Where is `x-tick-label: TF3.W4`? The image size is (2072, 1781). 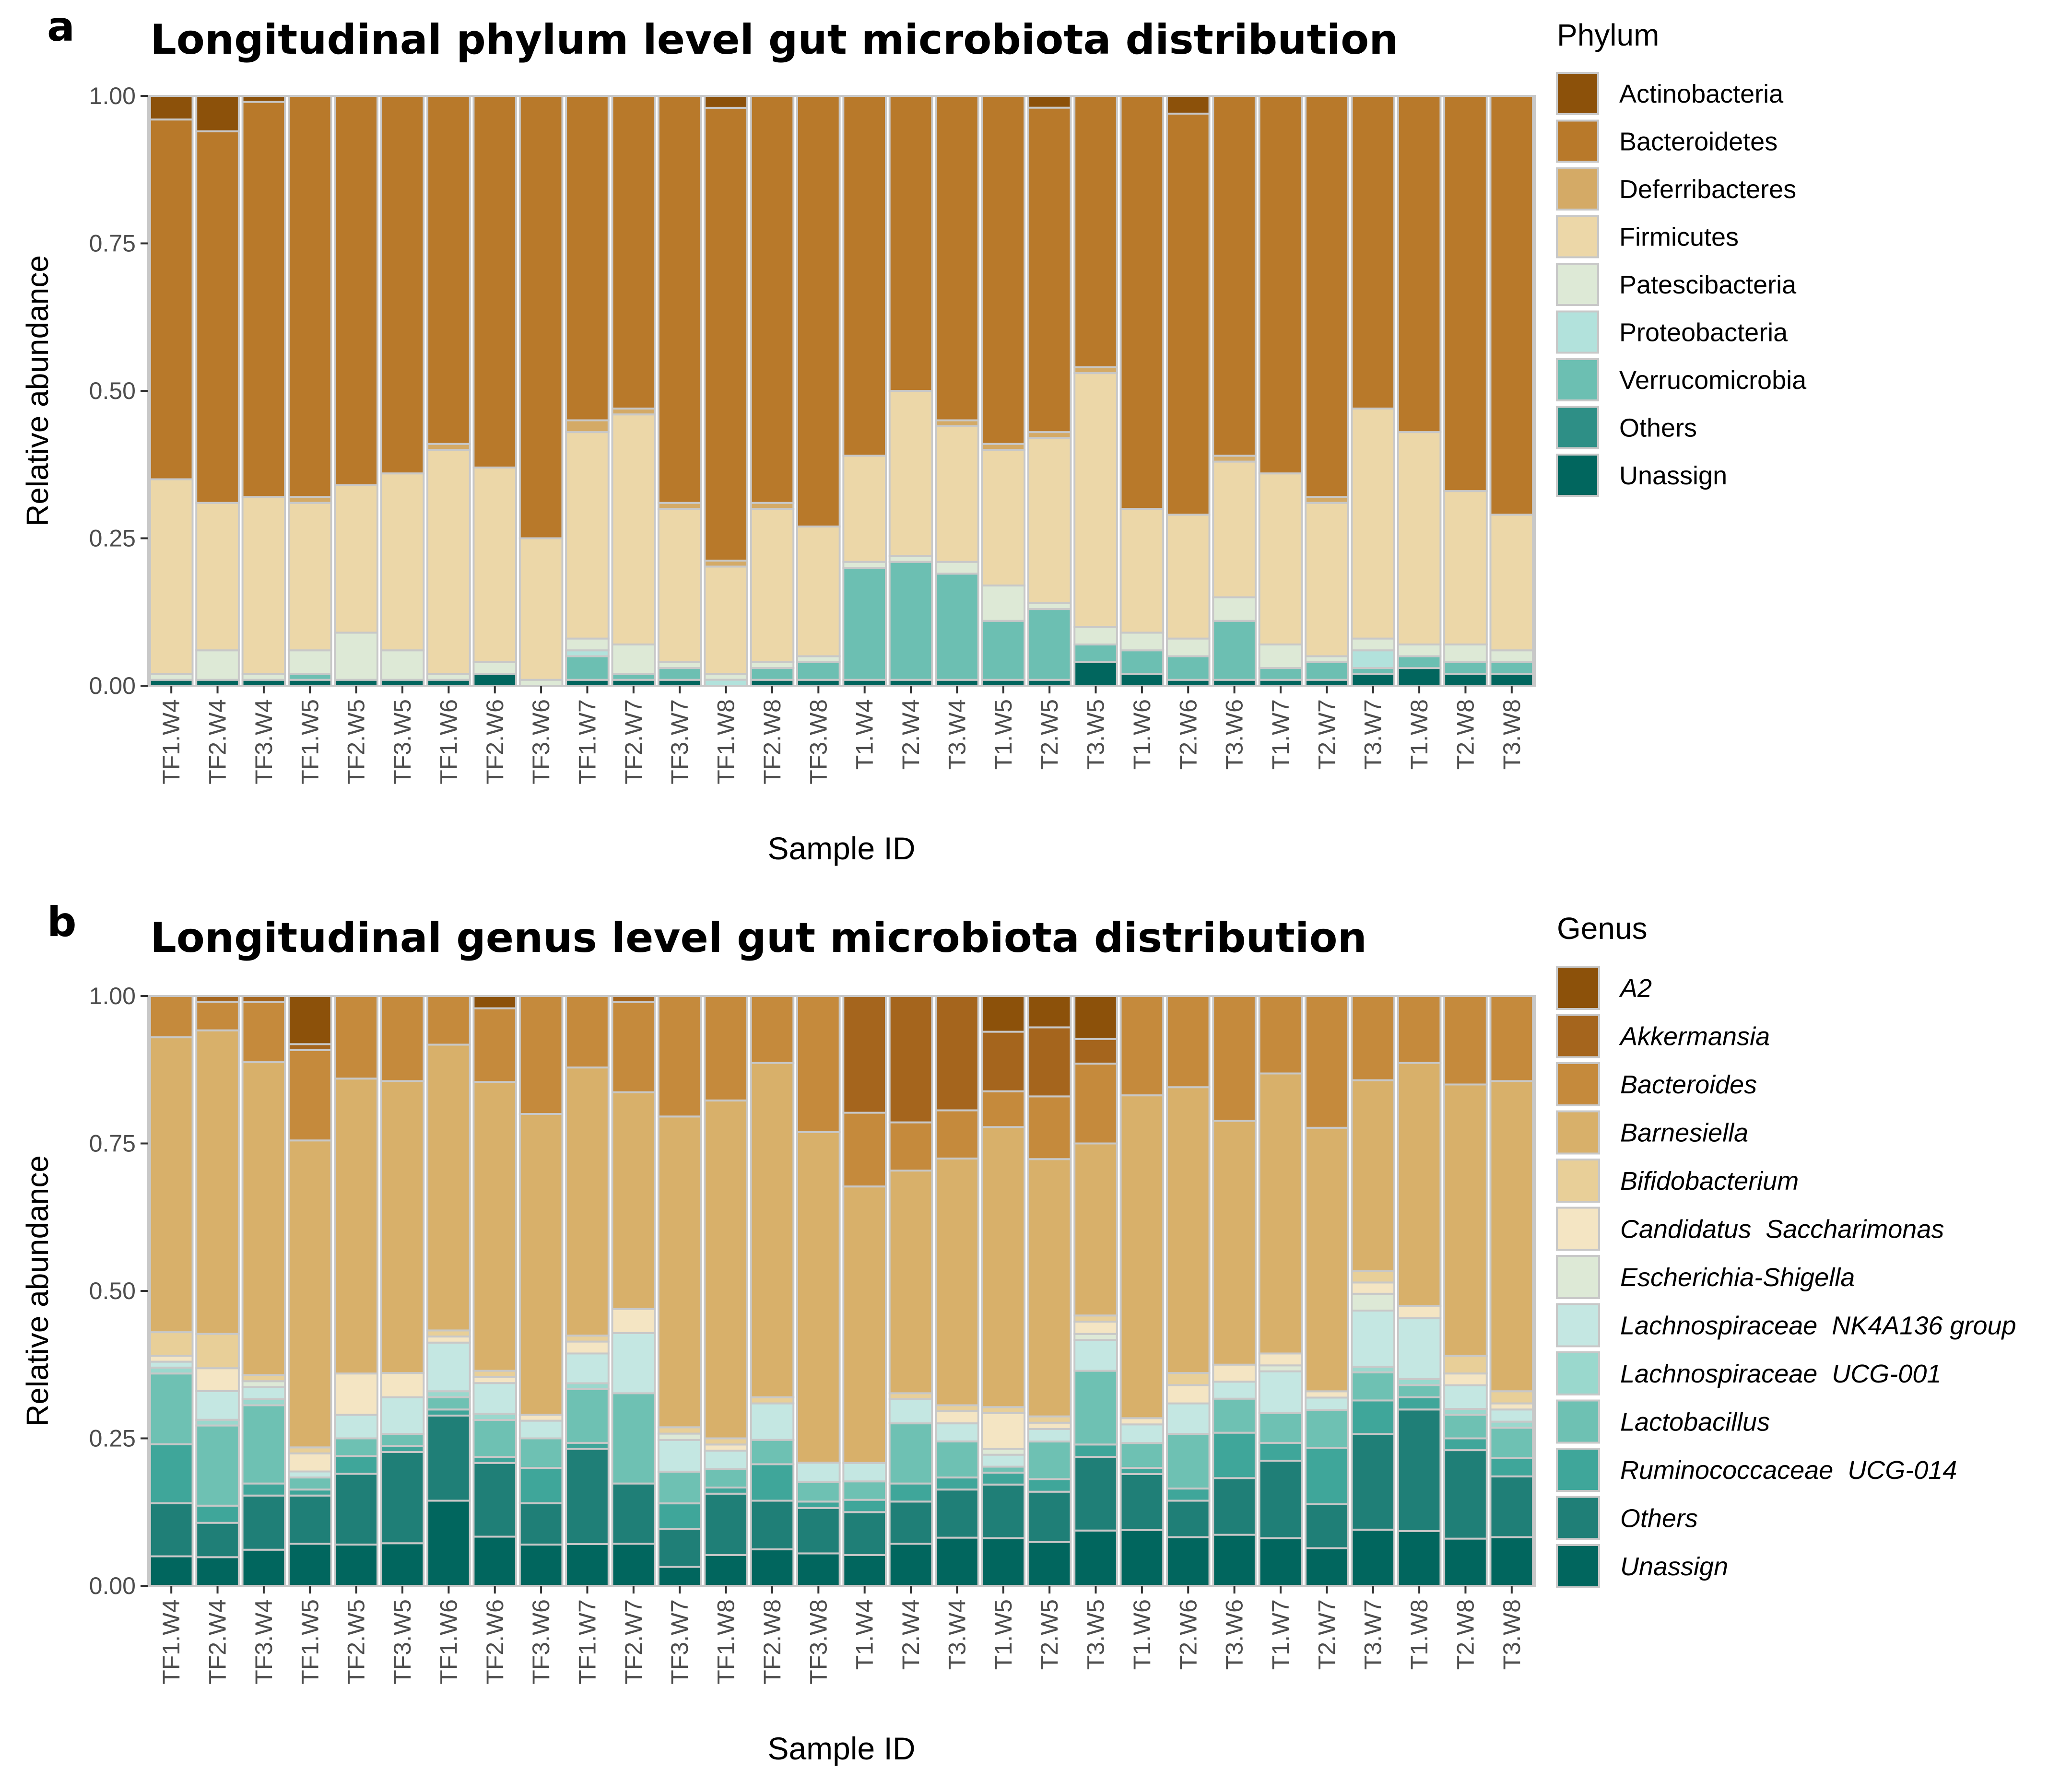 x-tick-label: TF3.W4 is located at coordinates (263, 1642).